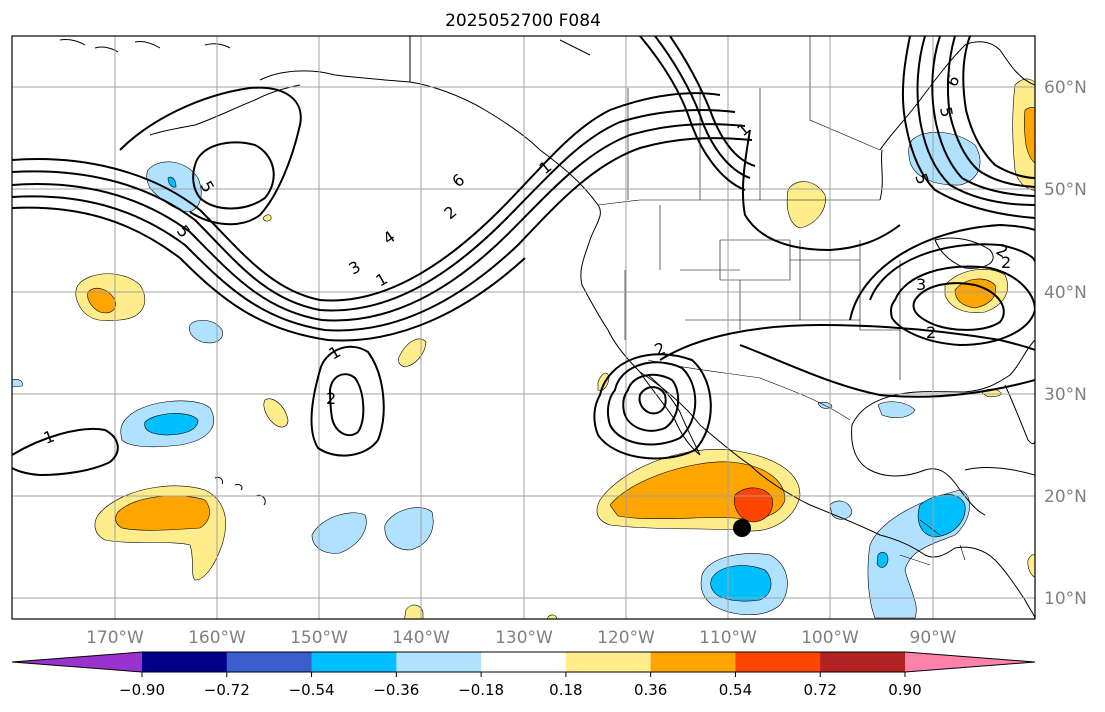 The width and height of the screenshot is (1105, 712). I want to click on central-america-borders, so click(932, 542).